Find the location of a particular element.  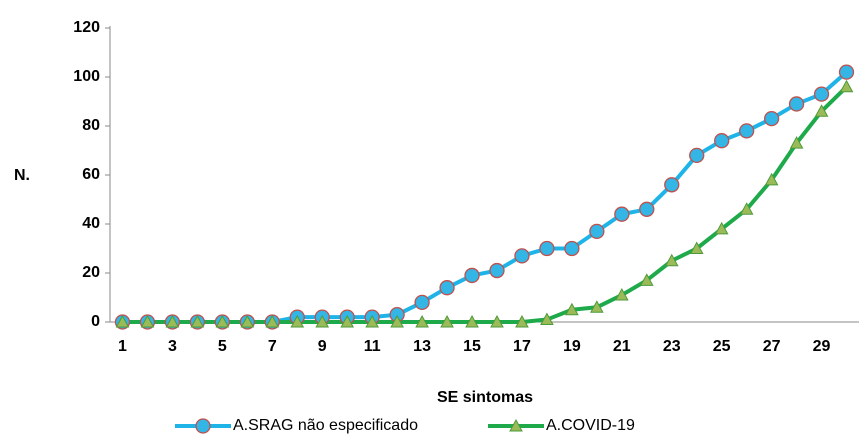

y-tick-label: 120 is located at coordinates (86, 27).